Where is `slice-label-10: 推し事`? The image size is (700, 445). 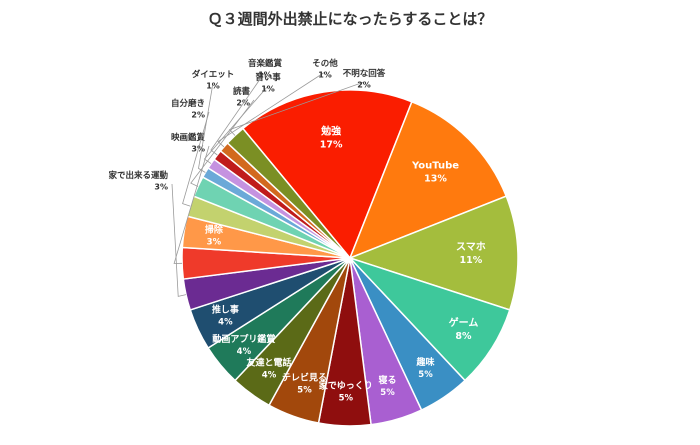
slice-label-10: 推し事 is located at coordinates (225, 310).